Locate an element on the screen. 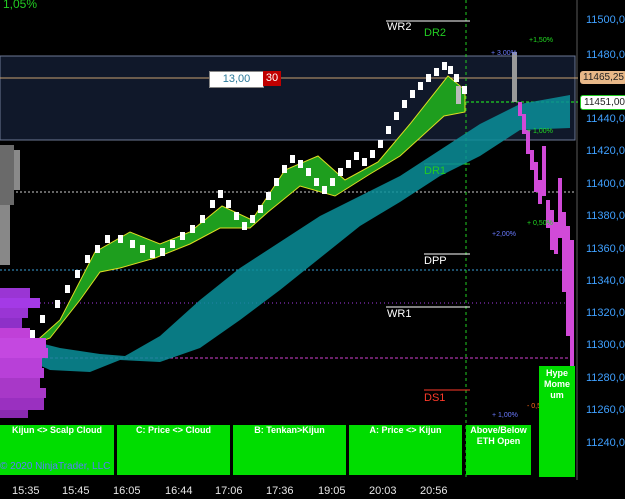  dr2-label: DR2 is located at coordinates (435, 33).